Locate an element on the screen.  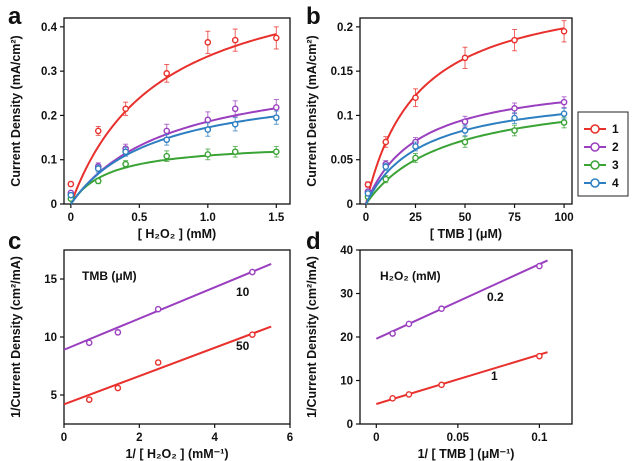
annotation-title: TMB (μM) is located at coordinates (109, 276).